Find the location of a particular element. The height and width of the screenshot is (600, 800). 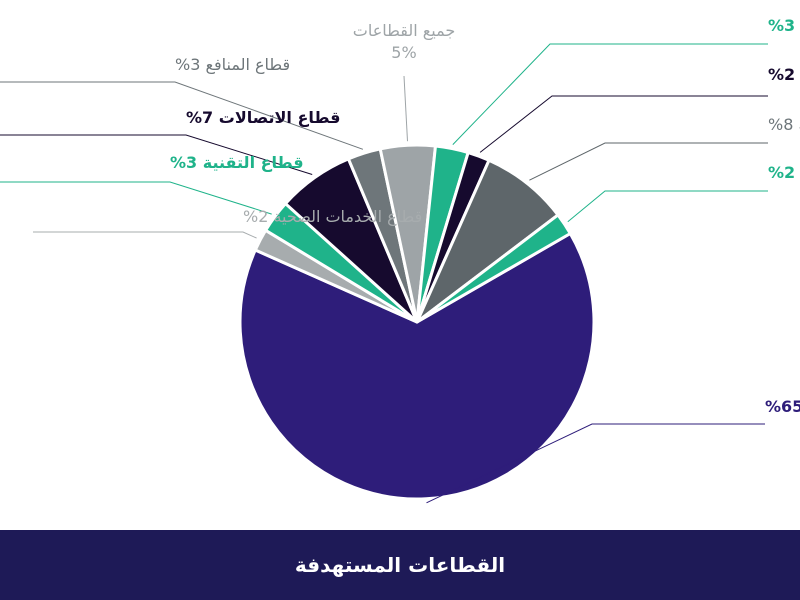

chart-title: القطاعات المستهدفة is located at coordinates (400, 565).